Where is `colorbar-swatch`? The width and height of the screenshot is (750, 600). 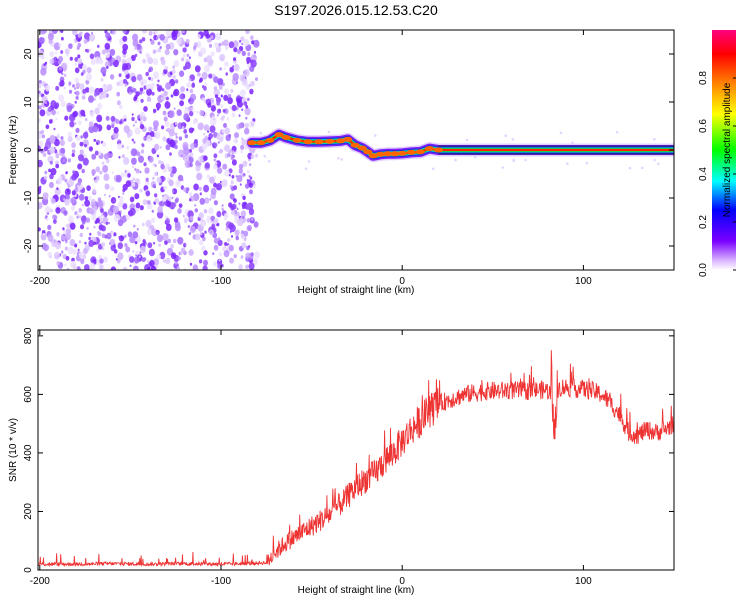 colorbar-swatch is located at coordinates (724, 150).